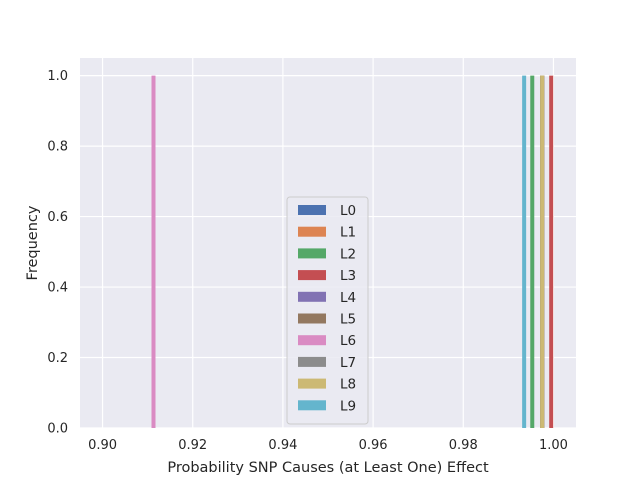 The width and height of the screenshot is (640, 480). What do you see at coordinates (33, 242) in the screenshot?
I see `y-axis-label: Frequency` at bounding box center [33, 242].